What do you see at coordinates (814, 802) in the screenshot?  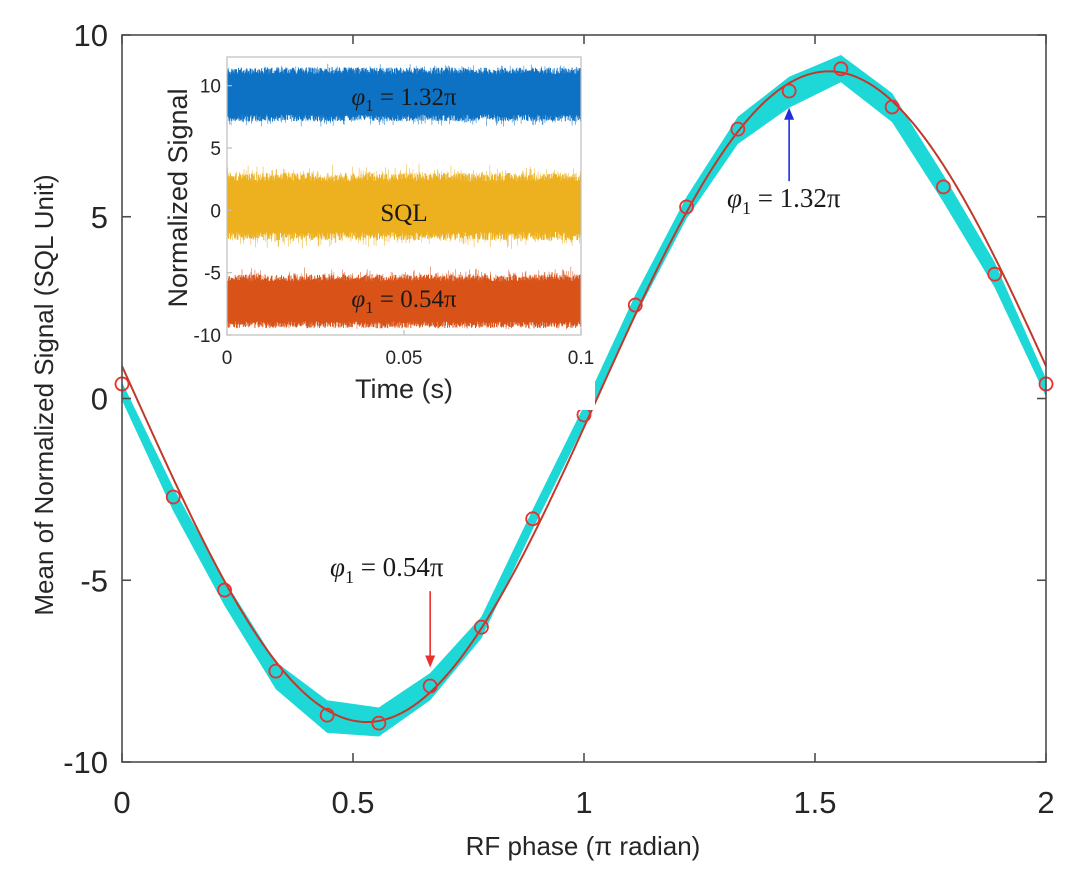 I see `x-tick-label: 1.5` at bounding box center [814, 802].